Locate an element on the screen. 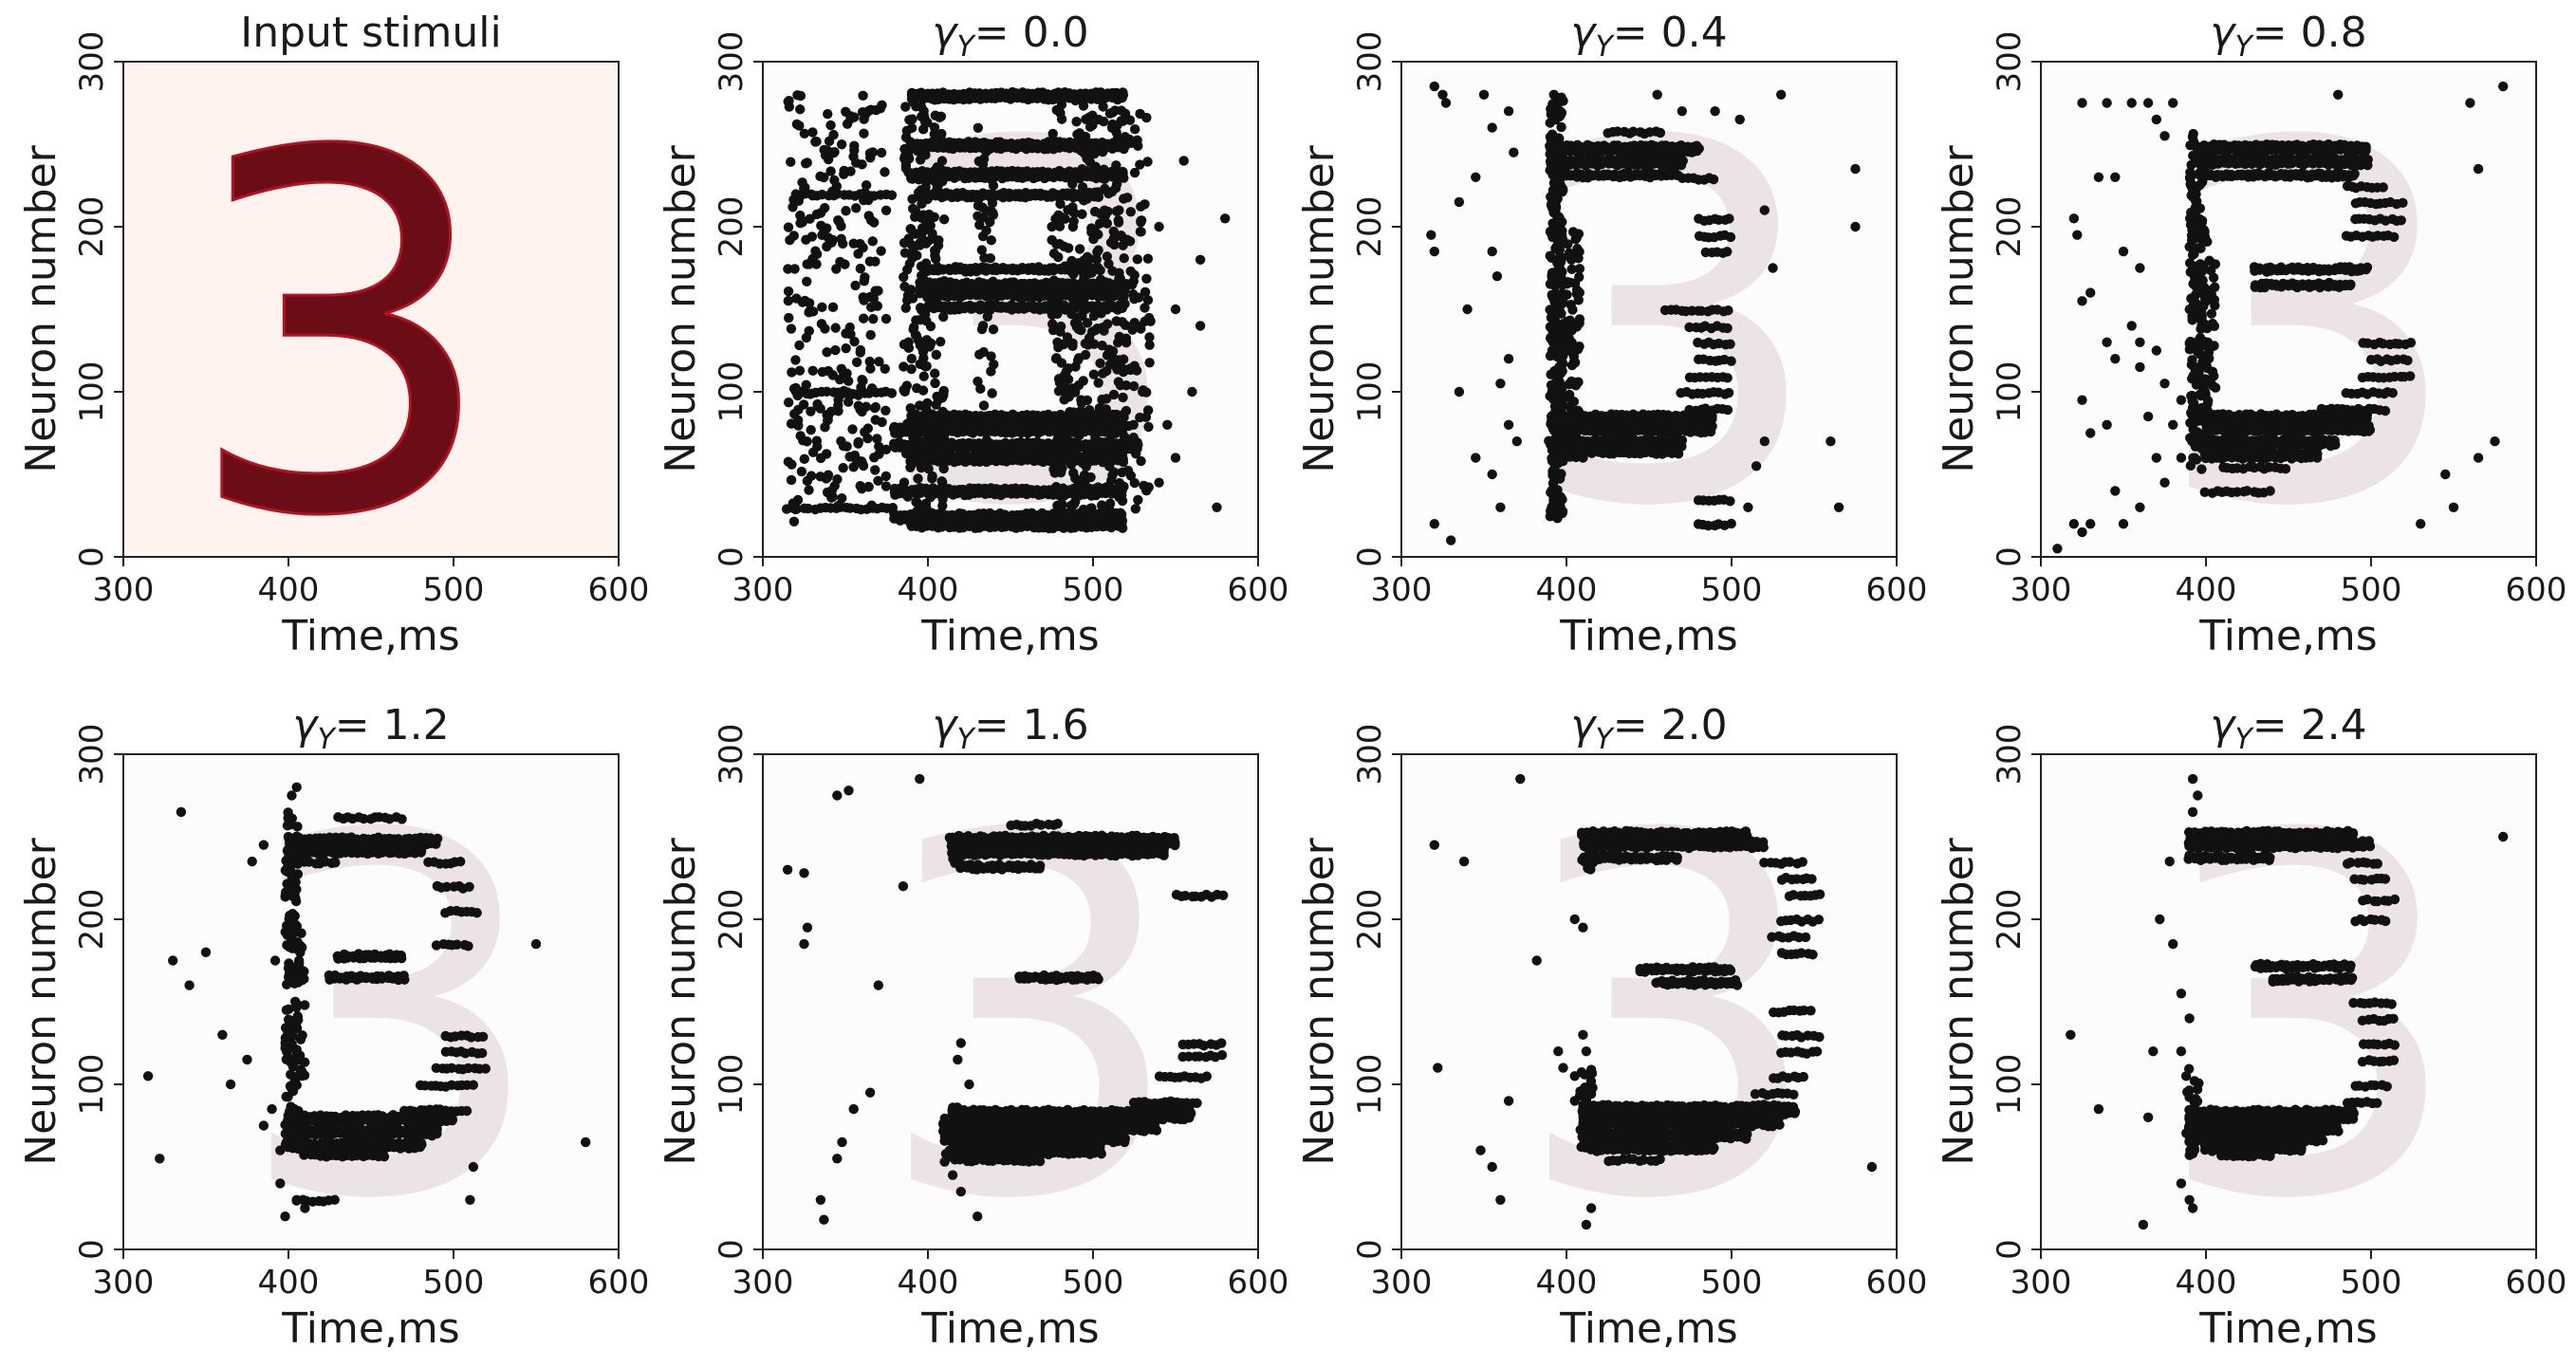 The height and width of the screenshot is (1368, 2576). title-value: = 0.0 is located at coordinates (1031, 33).